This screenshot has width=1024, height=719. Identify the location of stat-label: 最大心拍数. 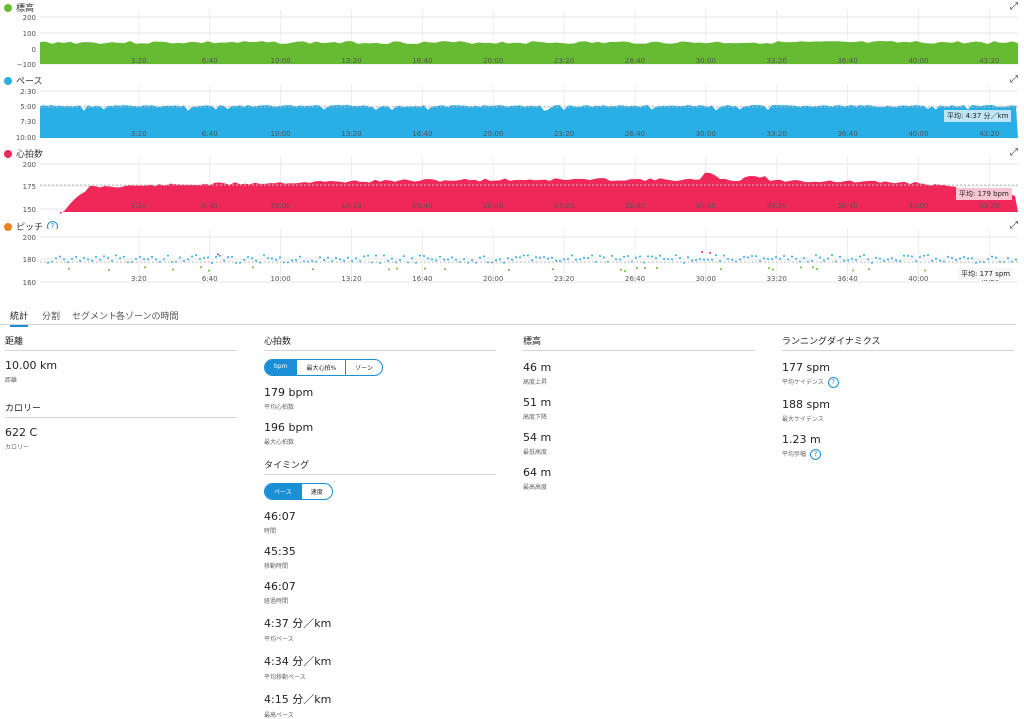
(380, 441).